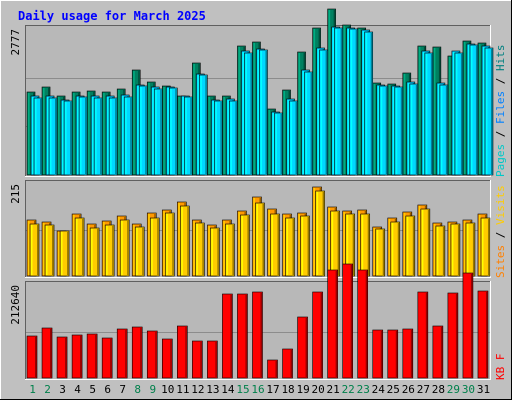  What do you see at coordinates (287, 363) in the screenshot?
I see `bar-kb-day-18-body` at bounding box center [287, 363].